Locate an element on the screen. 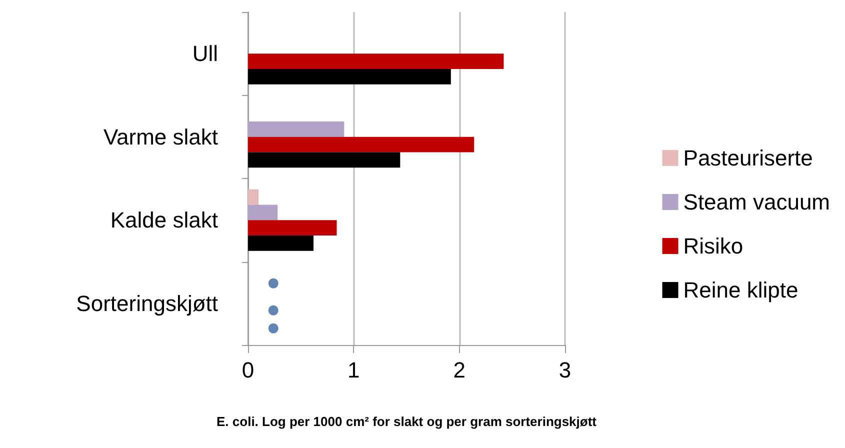 This screenshot has width=845, height=448. legend-label: Steam vacuum is located at coordinates (756, 202).